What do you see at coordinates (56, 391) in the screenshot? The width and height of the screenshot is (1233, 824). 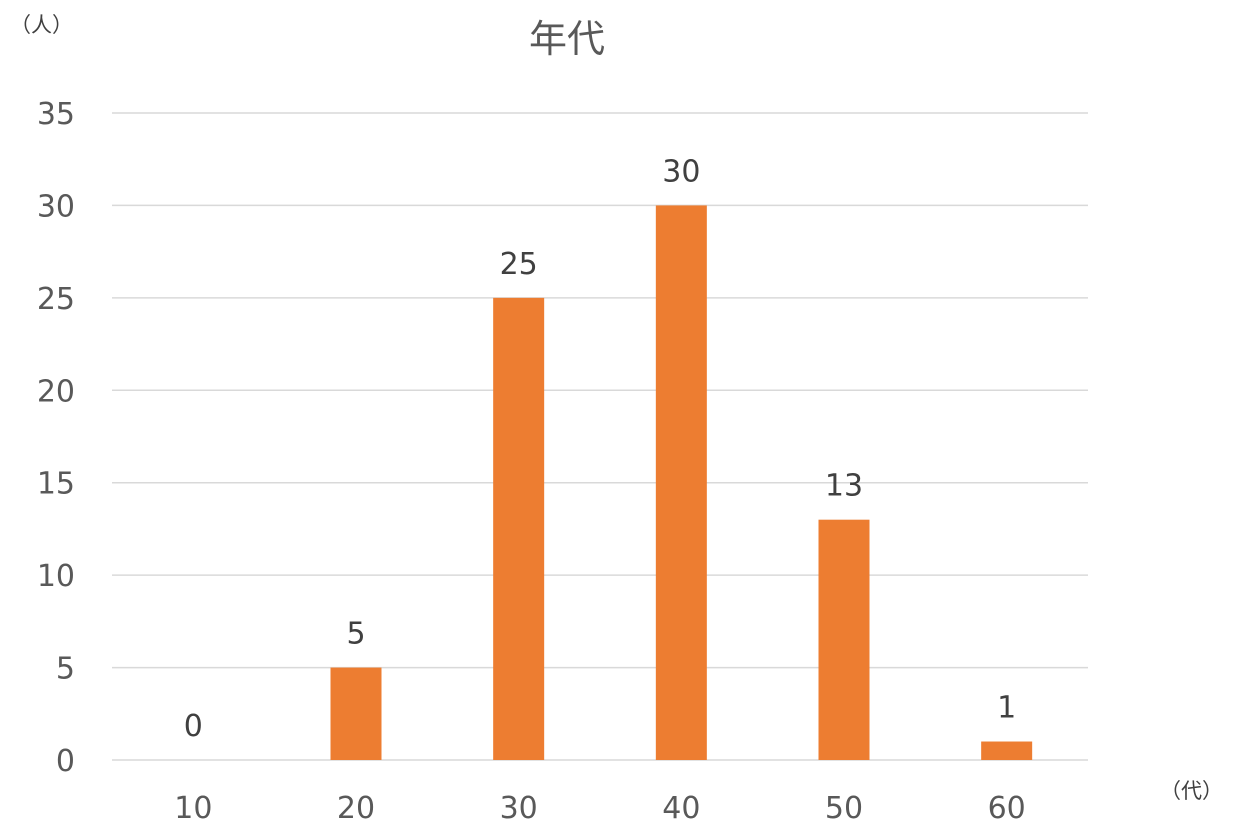 I see `y-tick-label: 20` at bounding box center [56, 391].